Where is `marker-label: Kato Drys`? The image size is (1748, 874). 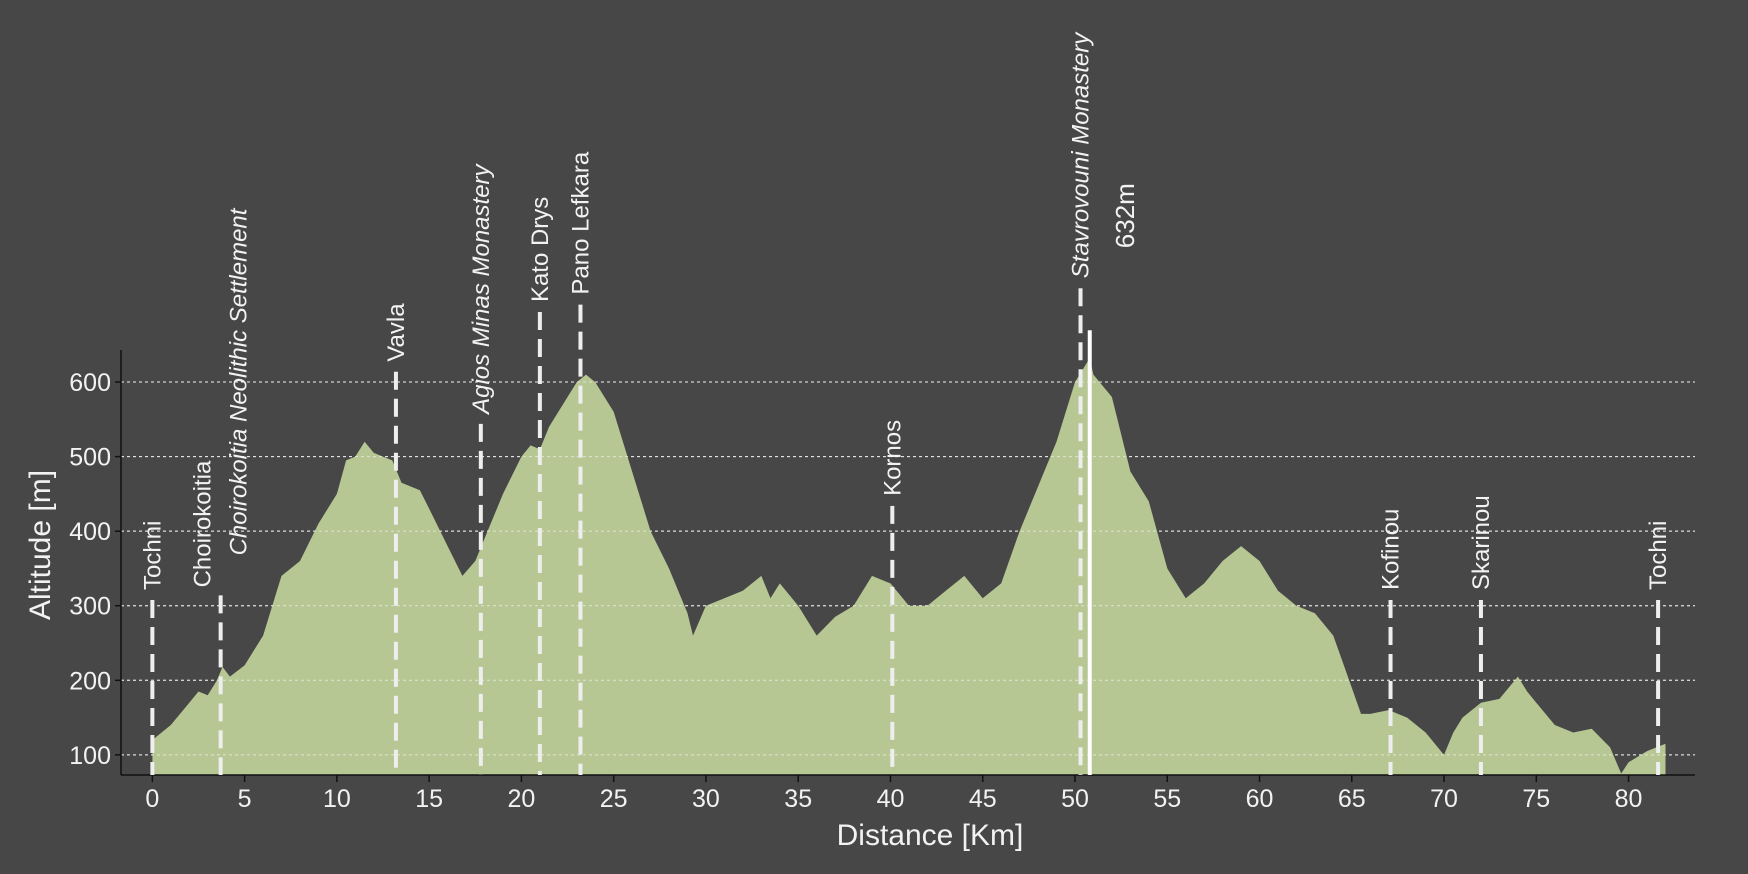
marker-label: Kato Drys is located at coordinates (540, 249).